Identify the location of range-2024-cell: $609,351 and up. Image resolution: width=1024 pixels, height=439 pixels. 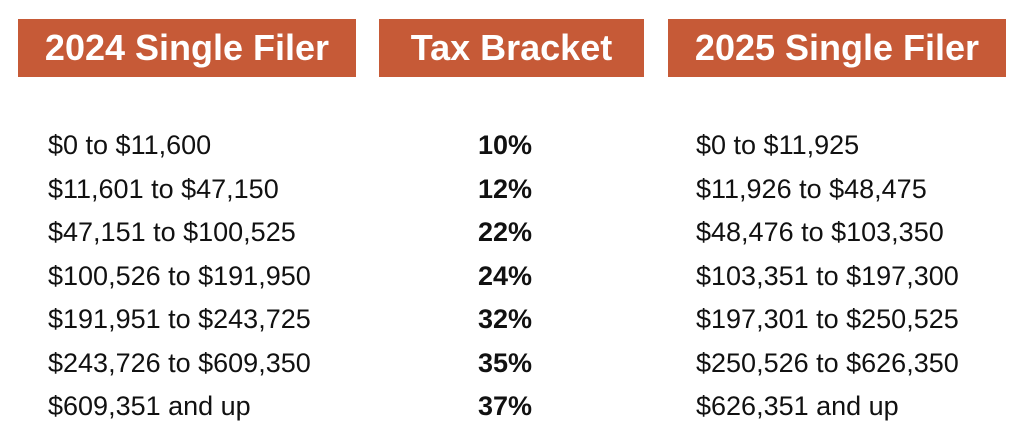
(149, 406).